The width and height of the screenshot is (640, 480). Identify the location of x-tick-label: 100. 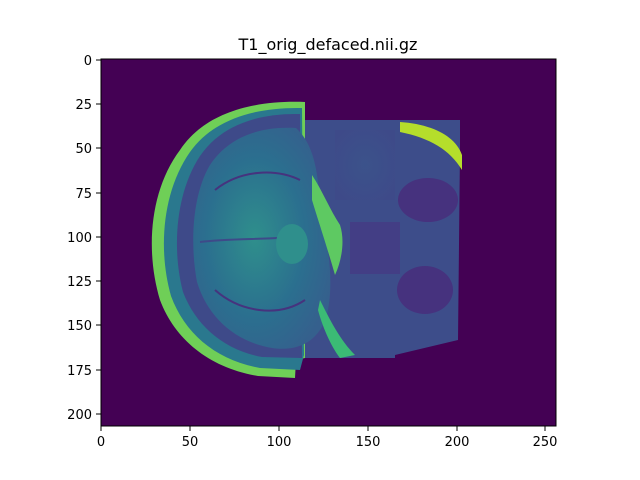
(279, 442).